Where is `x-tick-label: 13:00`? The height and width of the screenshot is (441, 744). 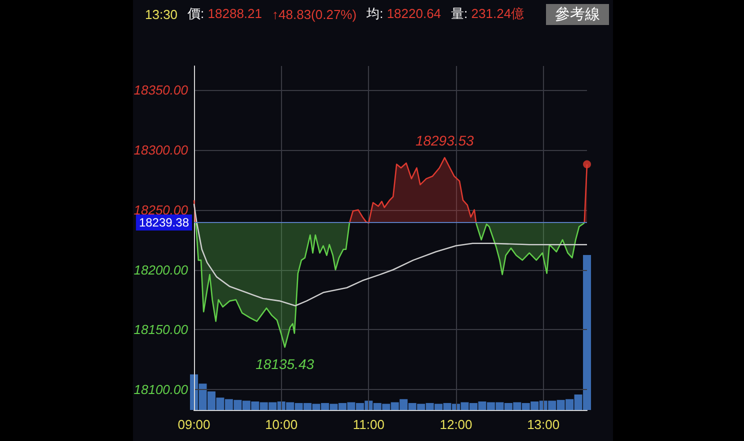
x-tick-label: 13:00 is located at coordinates (543, 424).